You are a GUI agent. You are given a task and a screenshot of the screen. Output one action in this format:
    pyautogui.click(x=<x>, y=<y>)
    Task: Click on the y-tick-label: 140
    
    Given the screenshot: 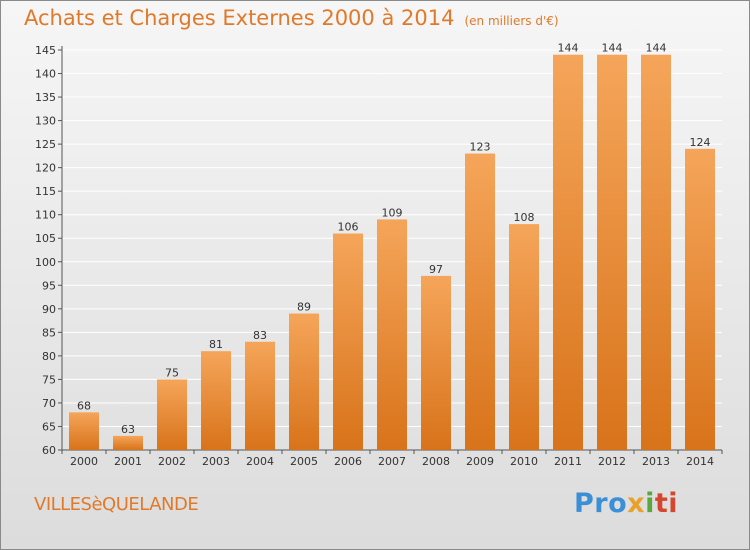 What is the action you would take?
    pyautogui.click(x=45, y=74)
    